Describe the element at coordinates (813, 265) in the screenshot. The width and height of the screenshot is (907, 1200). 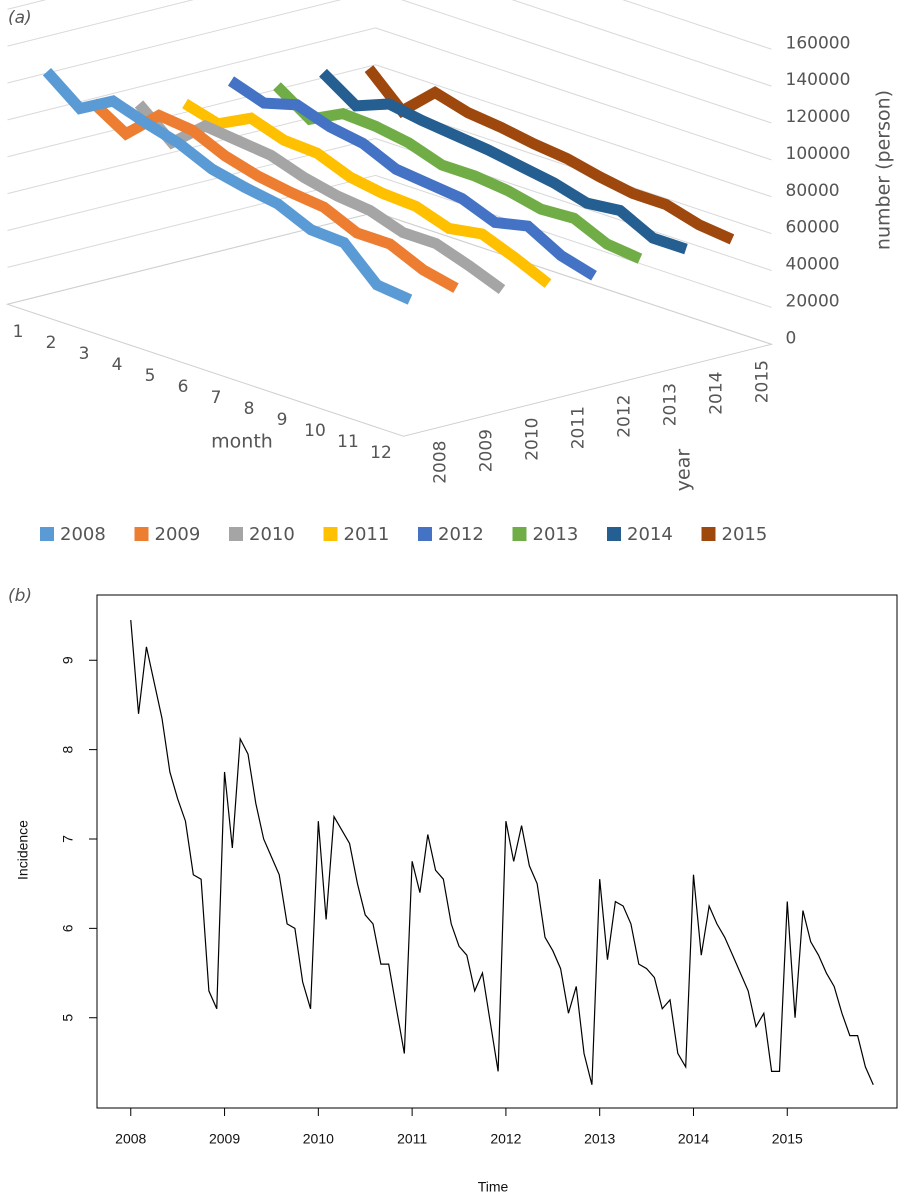
I see `y-tick-label: 40000` at that location.